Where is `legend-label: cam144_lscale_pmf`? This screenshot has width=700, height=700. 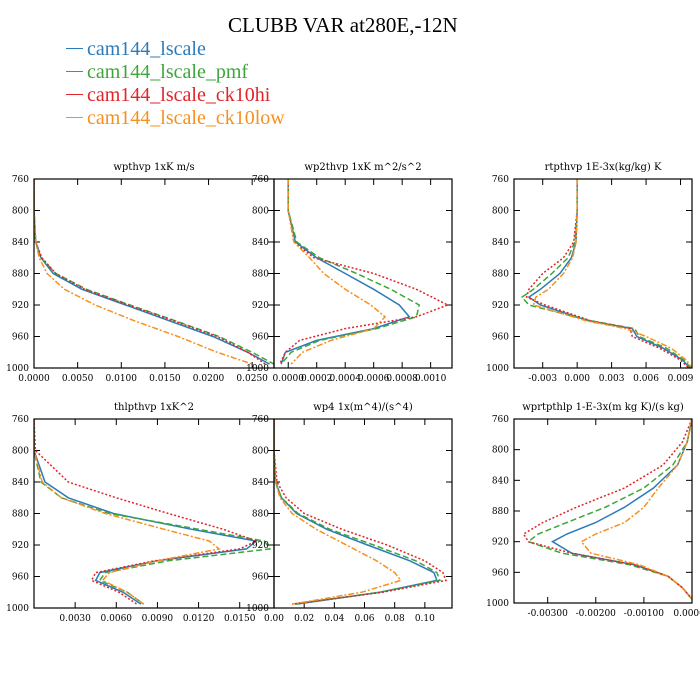
legend-label: cam144_lscale_pmf is located at coordinates (168, 72).